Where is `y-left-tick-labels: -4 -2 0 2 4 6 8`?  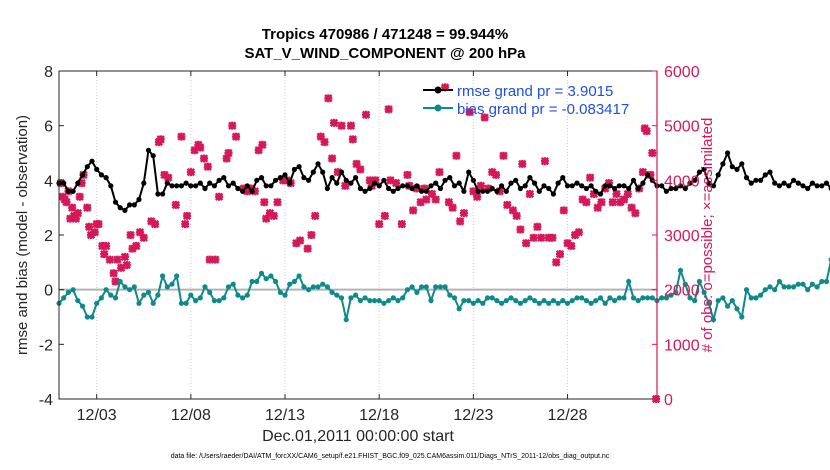
y-left-tick-labels: -4 -2 0 2 4 6 8 is located at coordinates (46, 236).